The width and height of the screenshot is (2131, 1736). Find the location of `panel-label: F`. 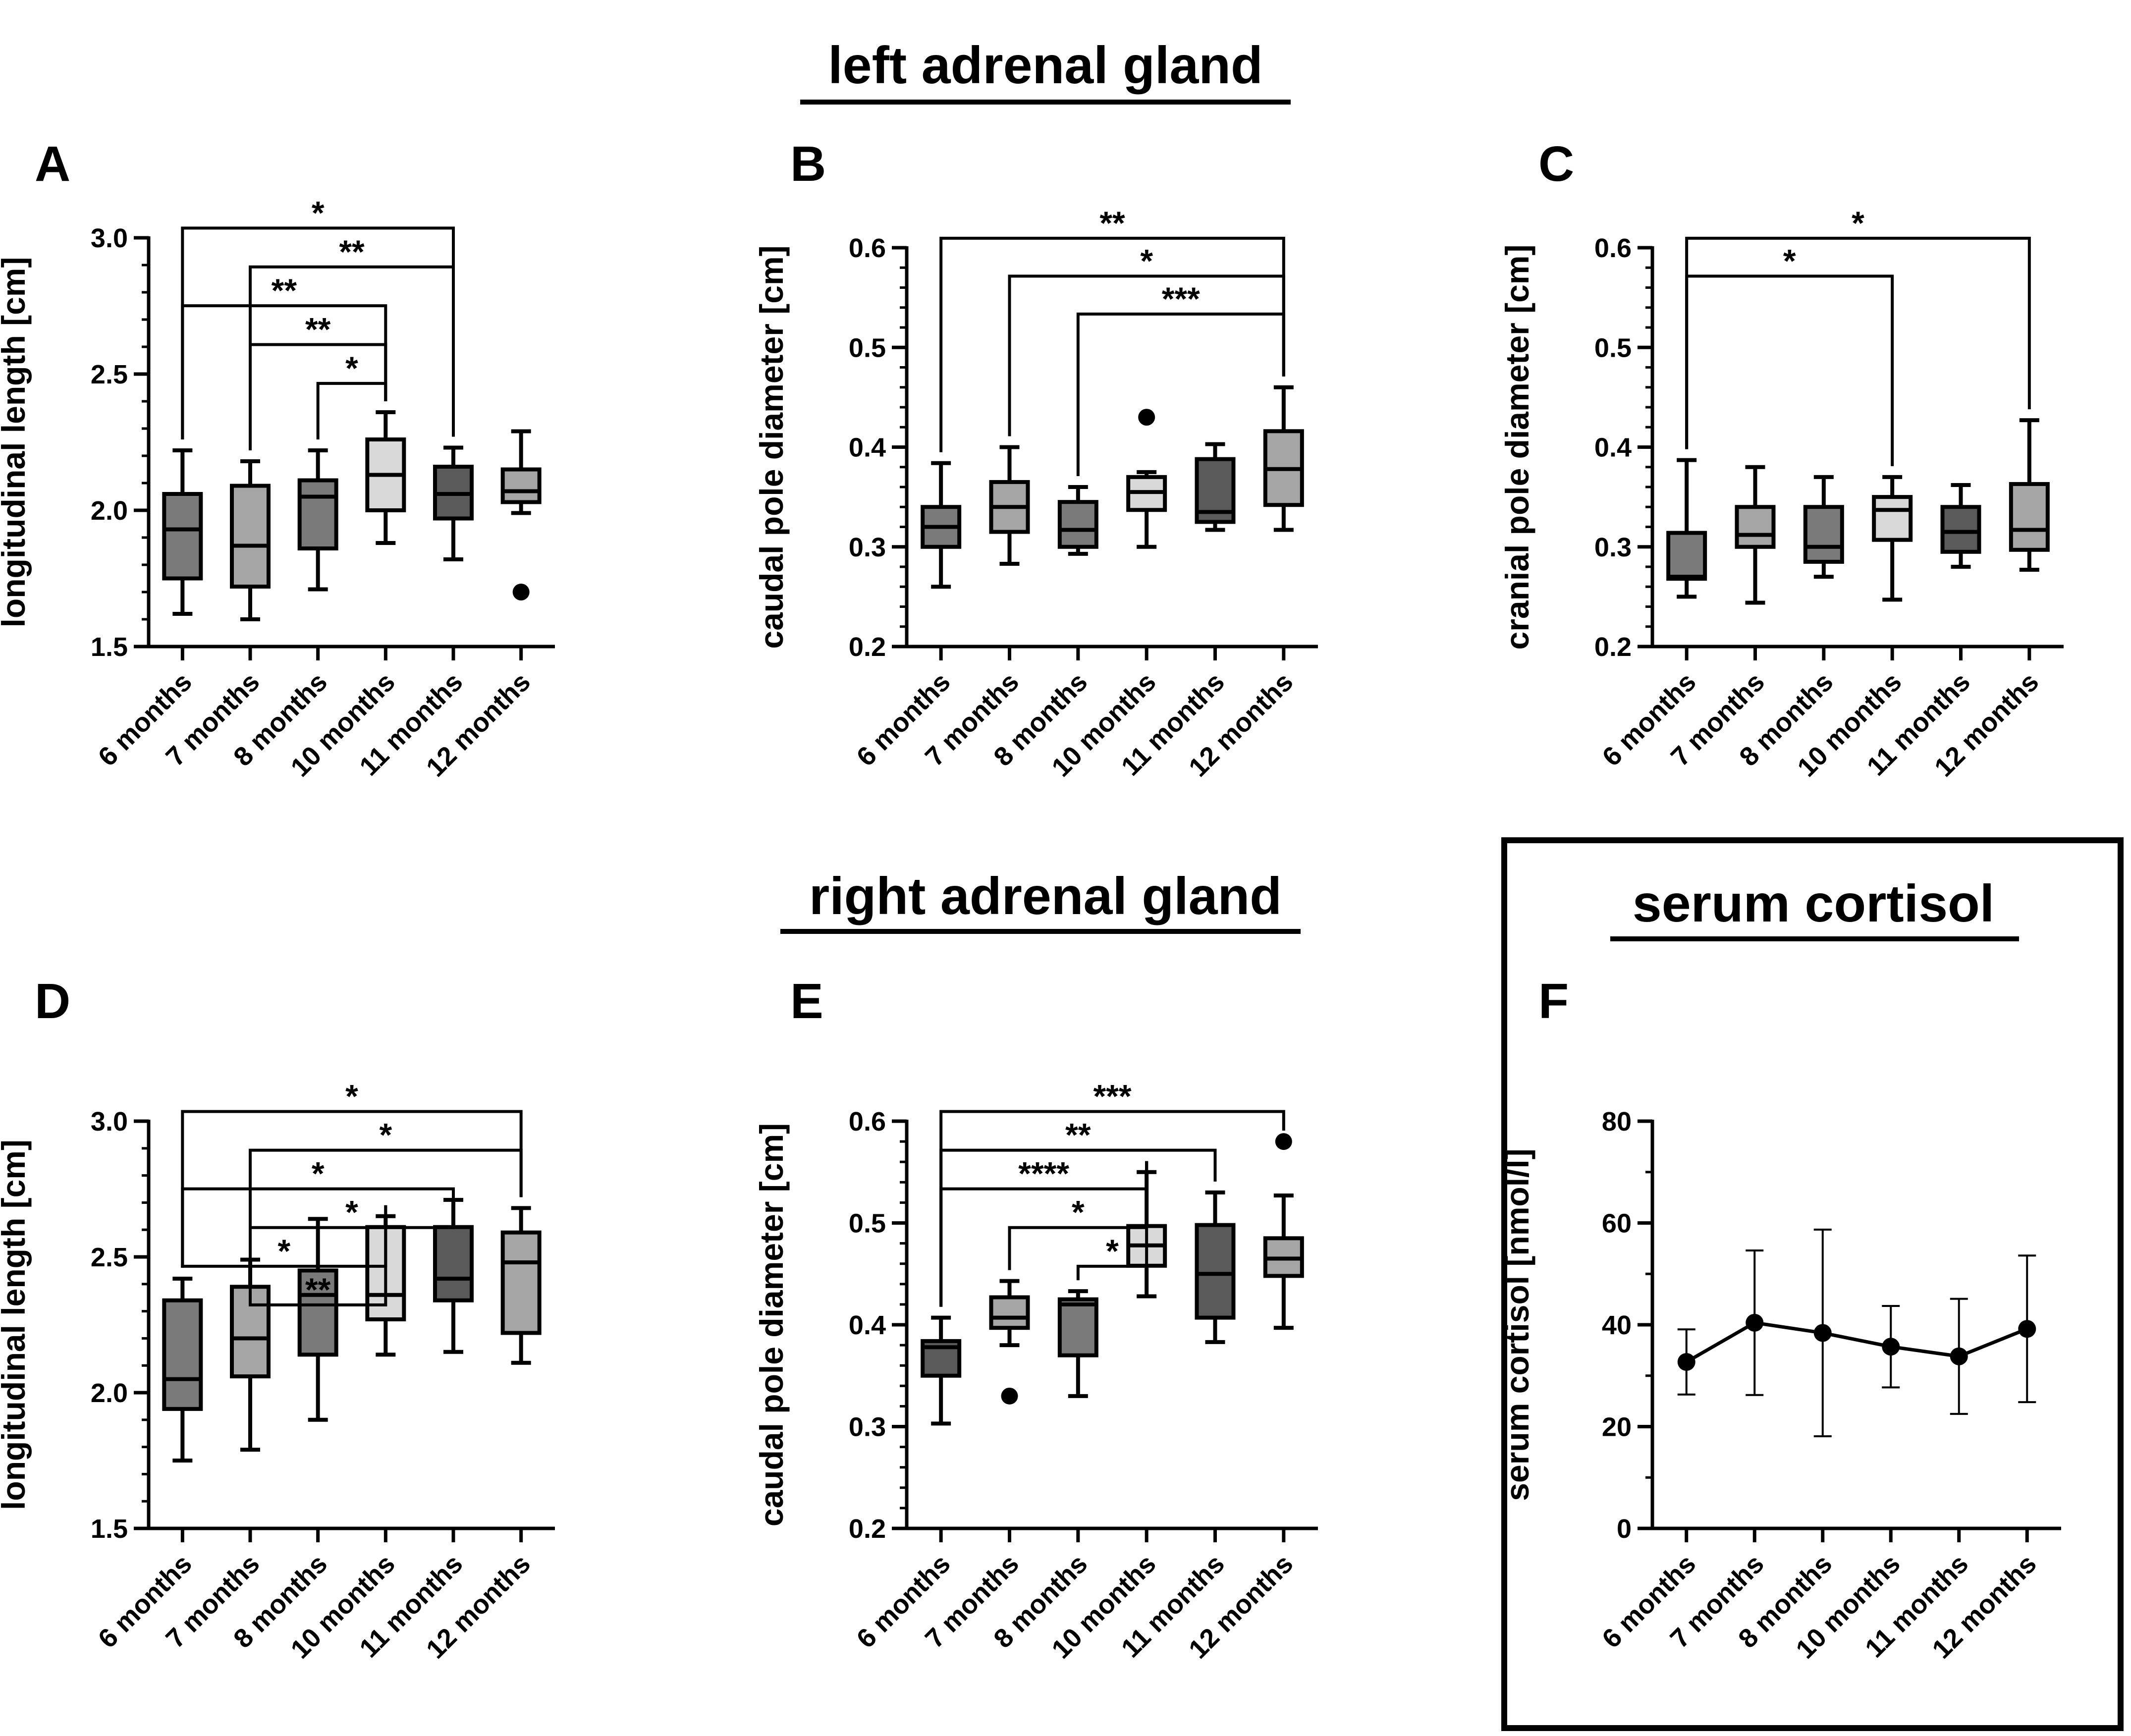

panel-label: F is located at coordinates (1554, 1001).